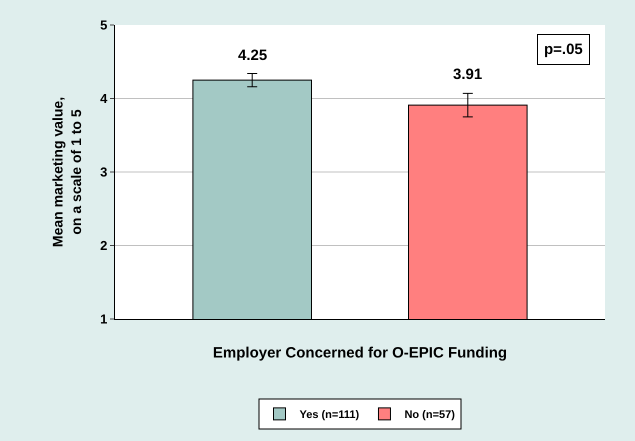  What do you see at coordinates (253, 55) in the screenshot?
I see `data-label: 4.25` at bounding box center [253, 55].